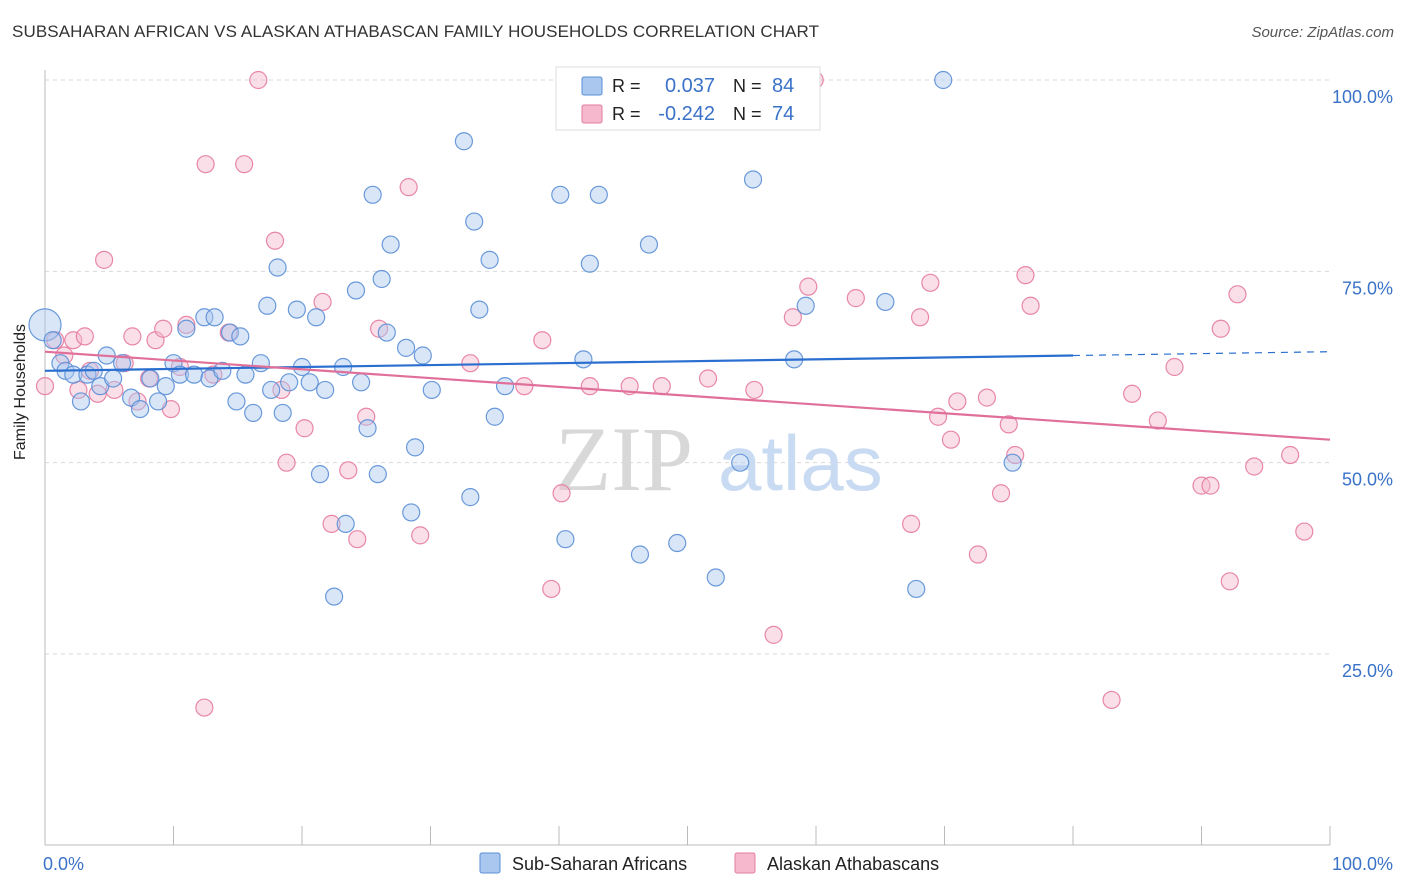 The height and width of the screenshot is (892, 1406). What do you see at coordinates (1367, 288) in the screenshot?
I see `y-tick-label: 75.0%` at bounding box center [1367, 288].